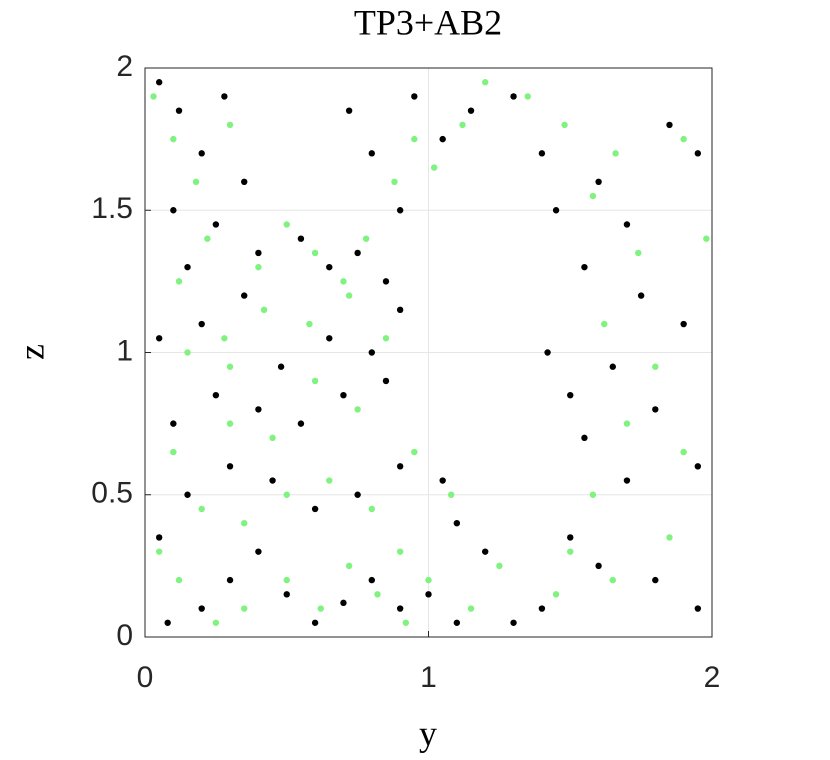  I want to click on x-axis-label: y, so click(428, 733).